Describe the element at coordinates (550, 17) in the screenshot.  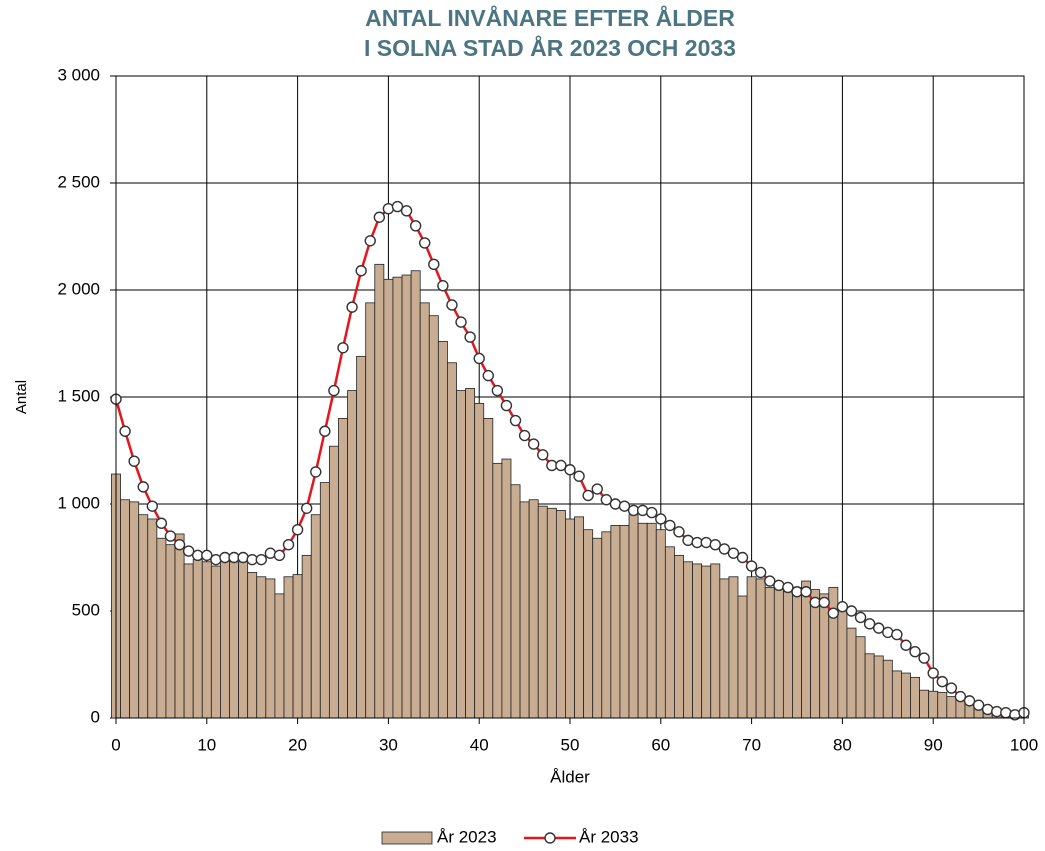
I see `chart-title: ANTAL INVÅNARE EFTER ÅLDER` at that location.